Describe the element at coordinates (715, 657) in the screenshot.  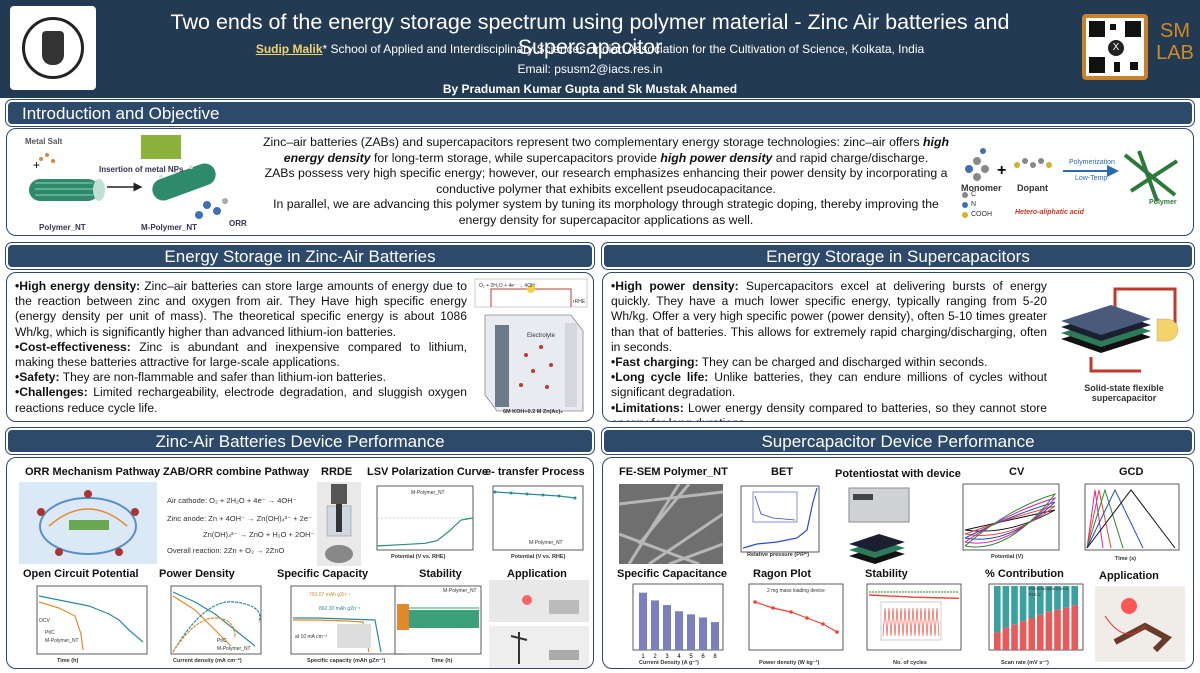
I see `sp-capacitance-tick: 8` at that location.